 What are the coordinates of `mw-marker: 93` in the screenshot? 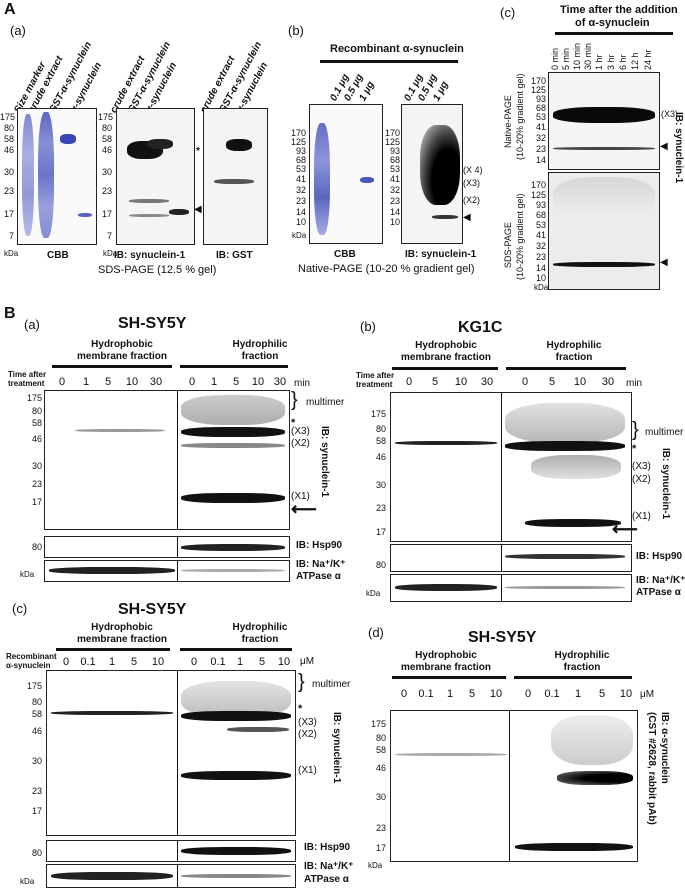 It's located at (394, 151).